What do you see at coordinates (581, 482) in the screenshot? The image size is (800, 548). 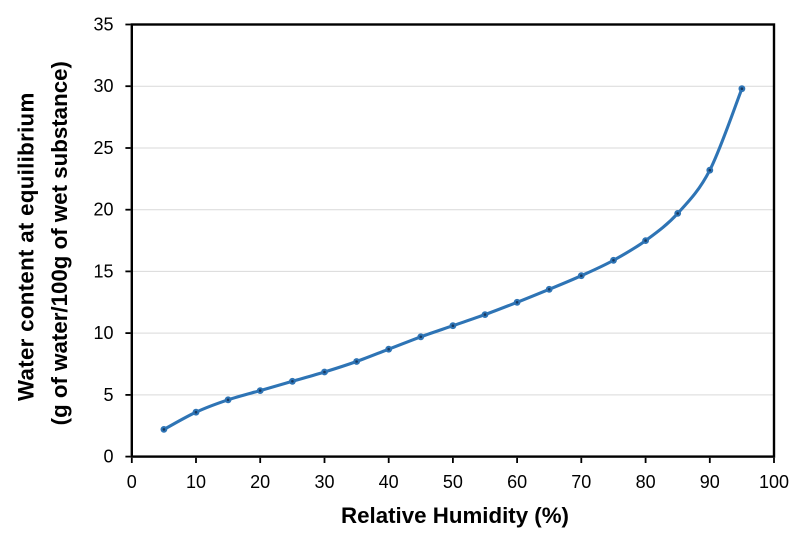 I see `svg-text: 70` at bounding box center [581, 482].